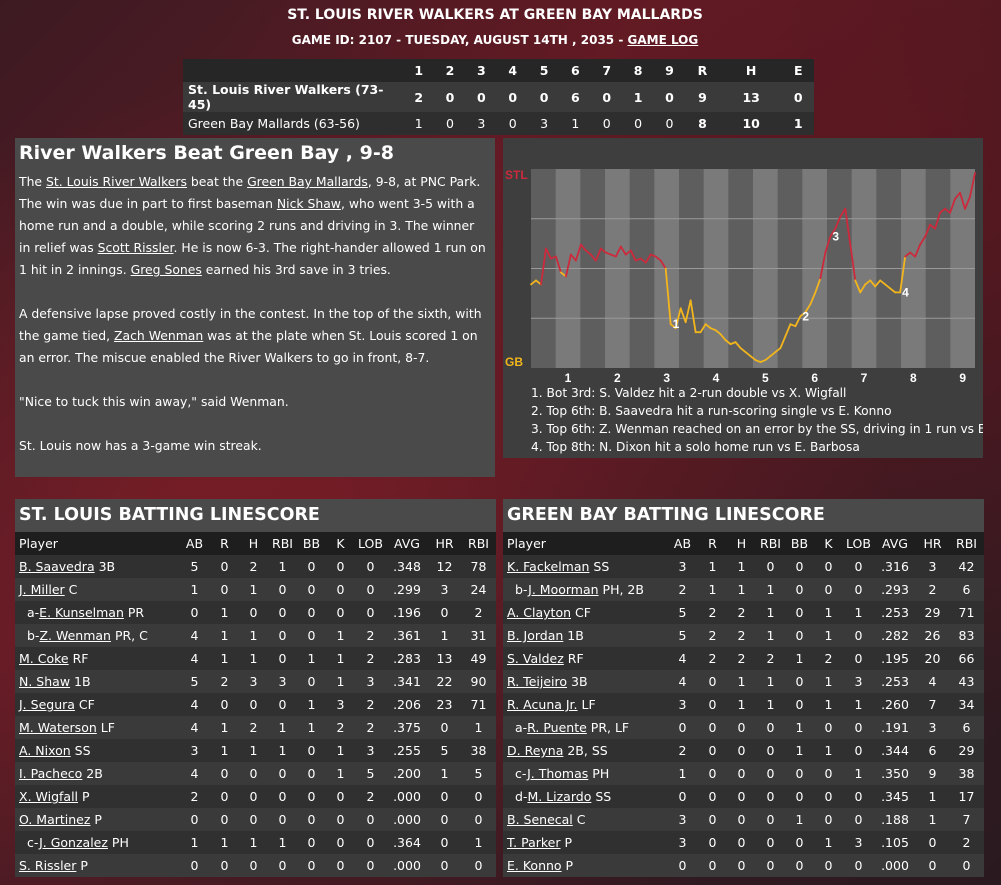 This screenshot has width=1001, height=885. Describe the element at coordinates (293, 70) in the screenshot. I see `linescore-team-header` at that location.